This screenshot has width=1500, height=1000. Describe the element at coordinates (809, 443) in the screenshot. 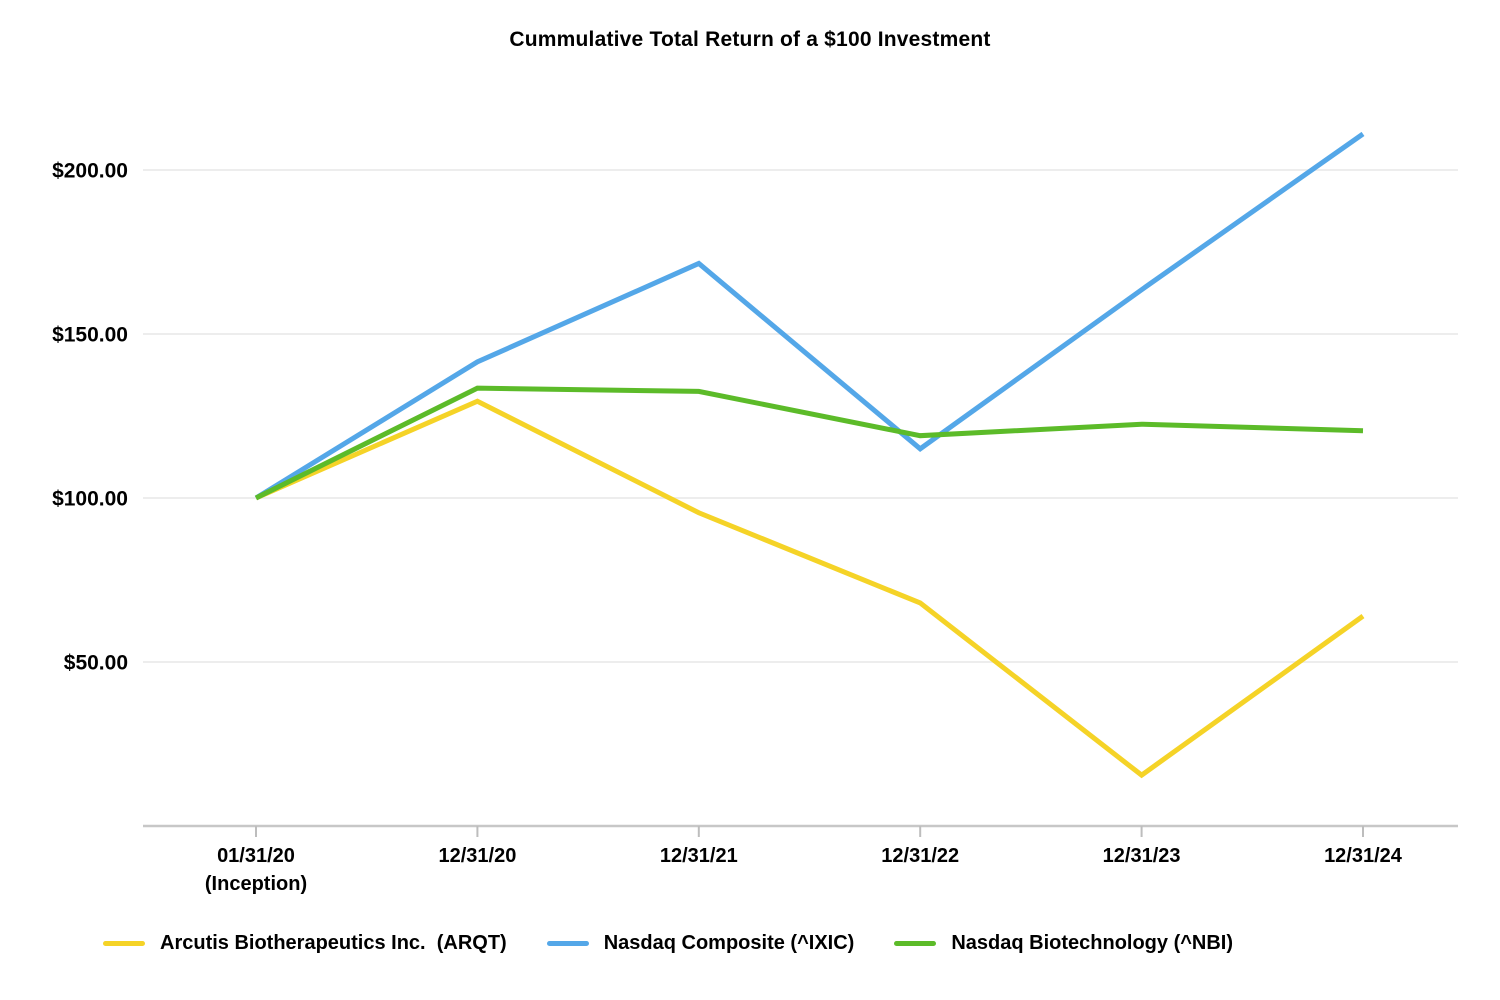

I see `series-line-nbi` at that location.